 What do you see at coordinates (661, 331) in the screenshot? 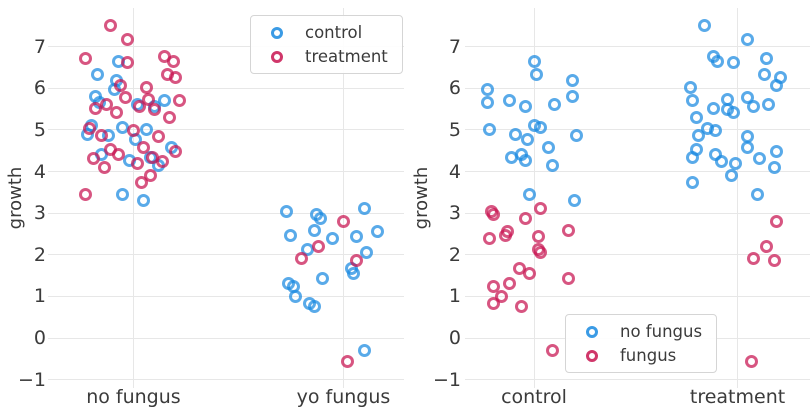
I see `legend-label: no fungus` at bounding box center [661, 331].